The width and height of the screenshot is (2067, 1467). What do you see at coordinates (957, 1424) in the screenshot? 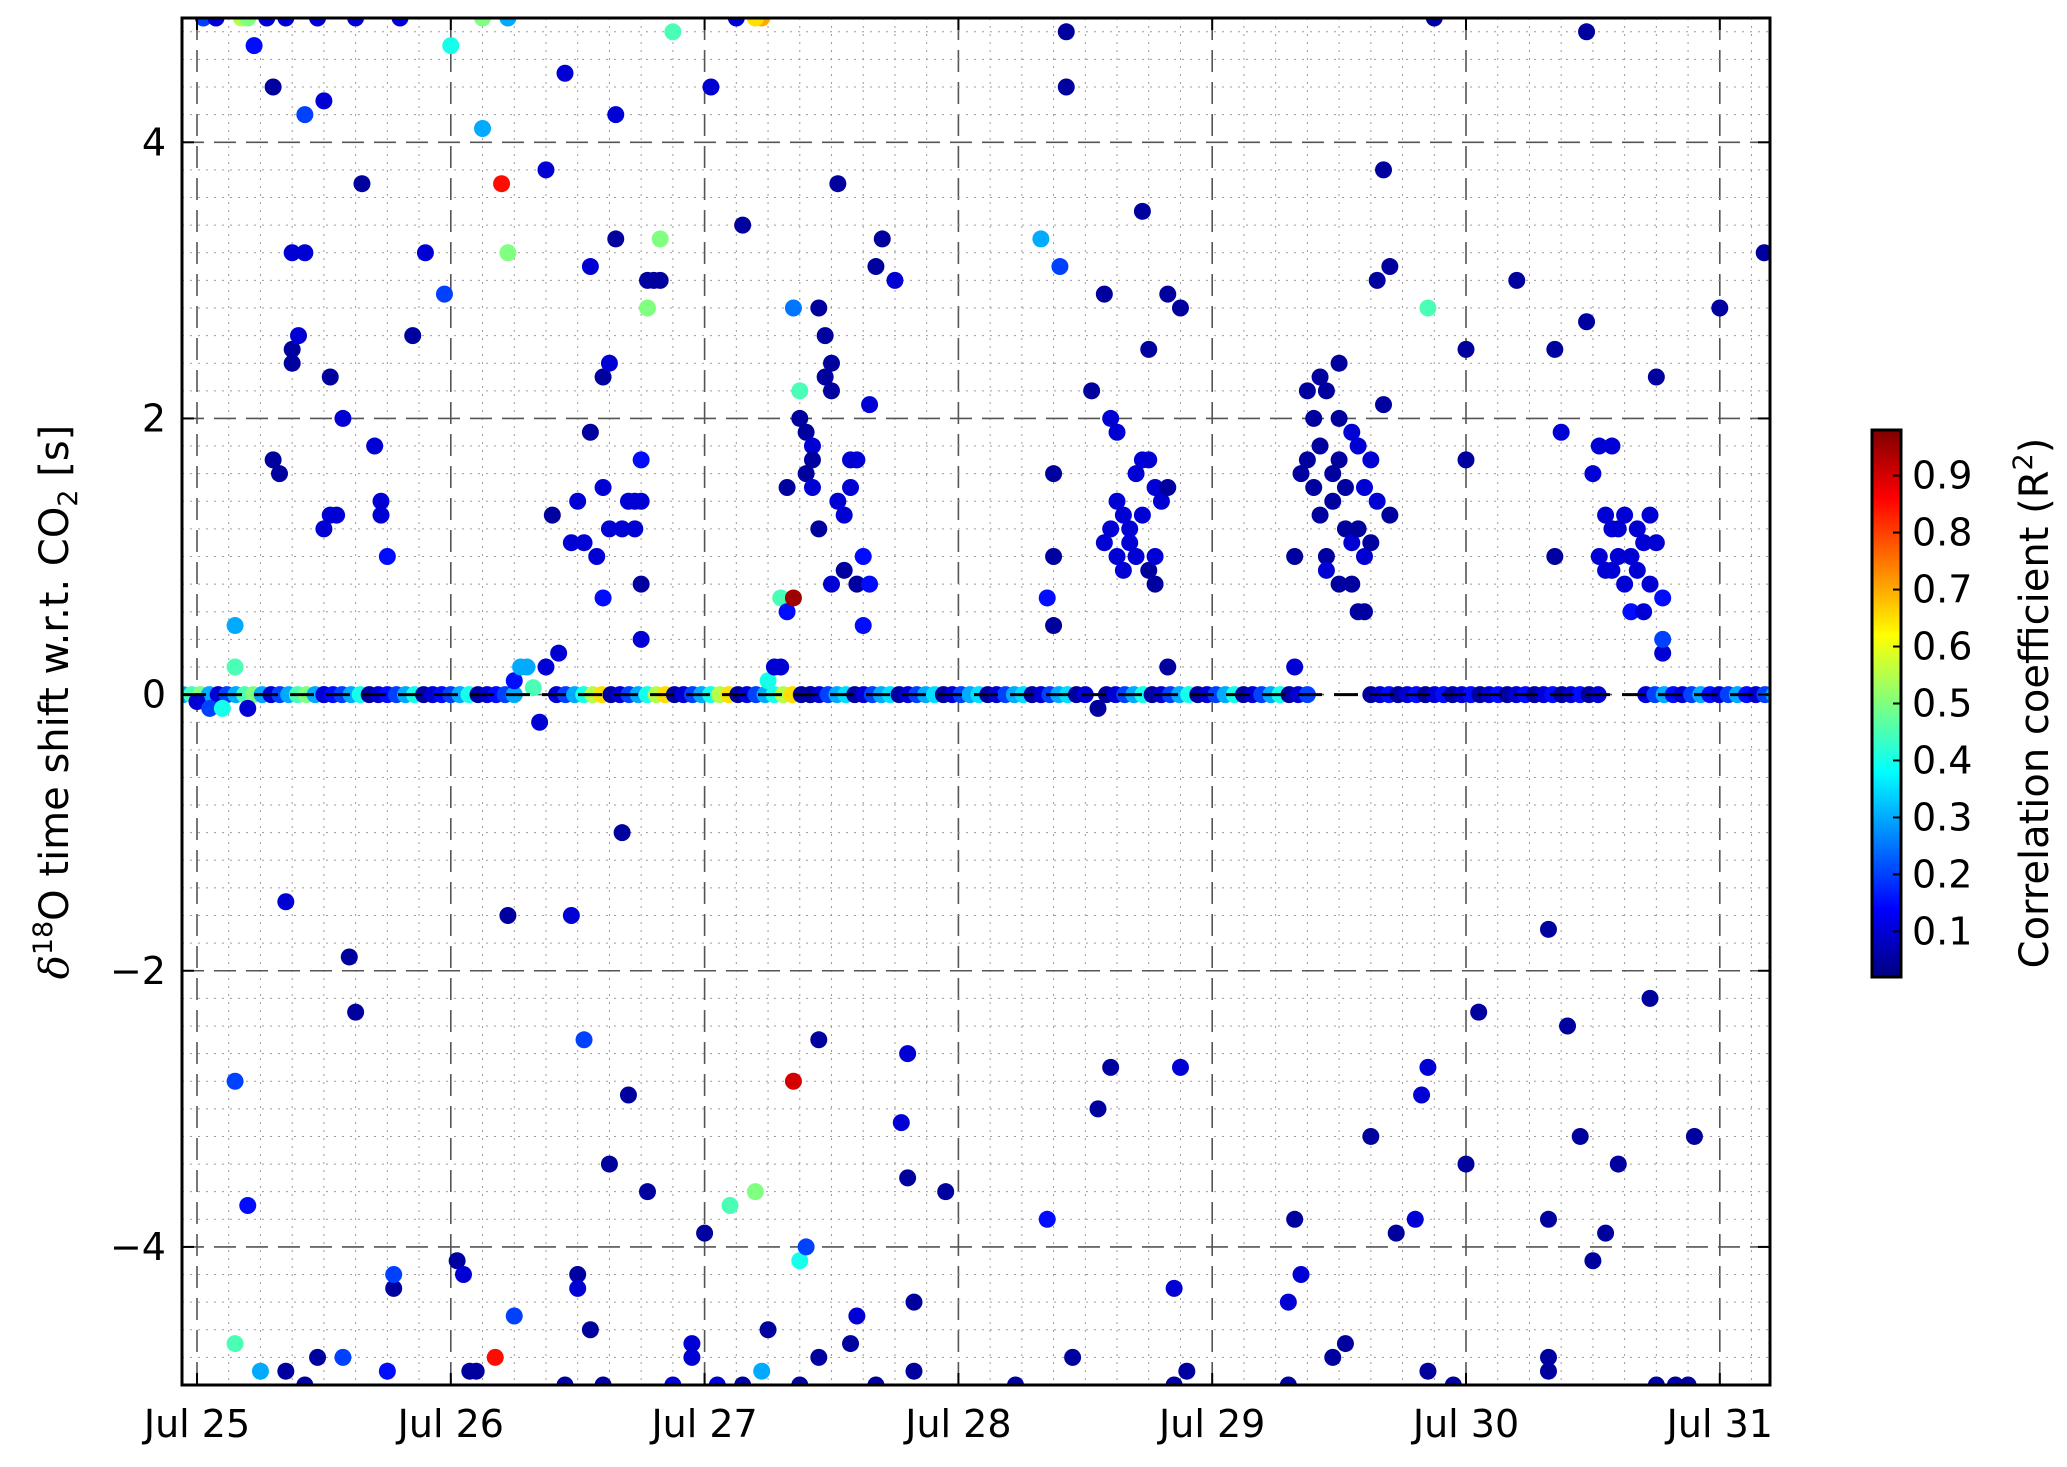
I see `x-tick-label: Jul 28` at bounding box center [957, 1424].